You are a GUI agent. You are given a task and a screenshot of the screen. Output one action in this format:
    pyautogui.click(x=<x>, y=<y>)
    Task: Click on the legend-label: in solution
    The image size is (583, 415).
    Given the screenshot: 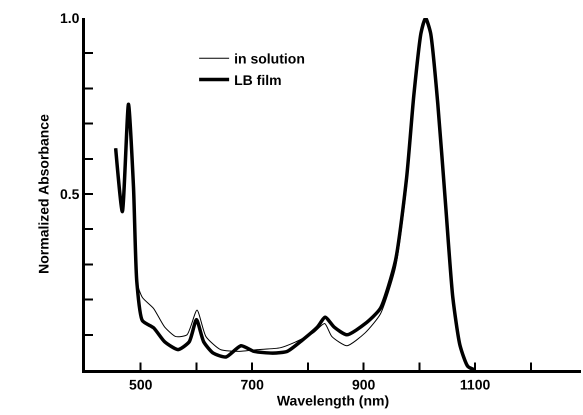 What is the action you would take?
    pyautogui.click(x=269, y=58)
    